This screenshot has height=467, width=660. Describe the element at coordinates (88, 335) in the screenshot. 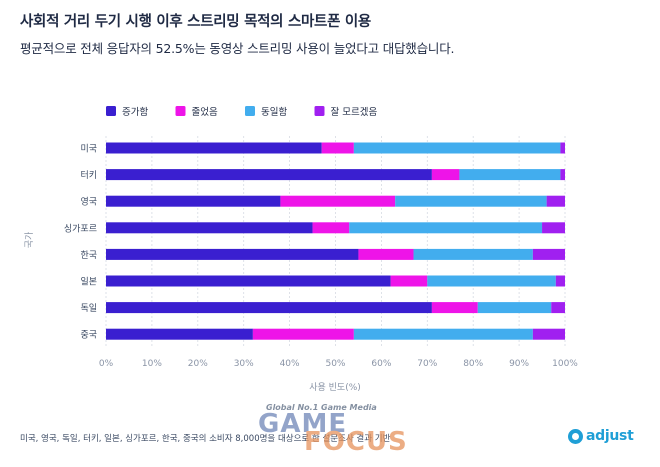

I see `y-tick-label: 중국` at that location.